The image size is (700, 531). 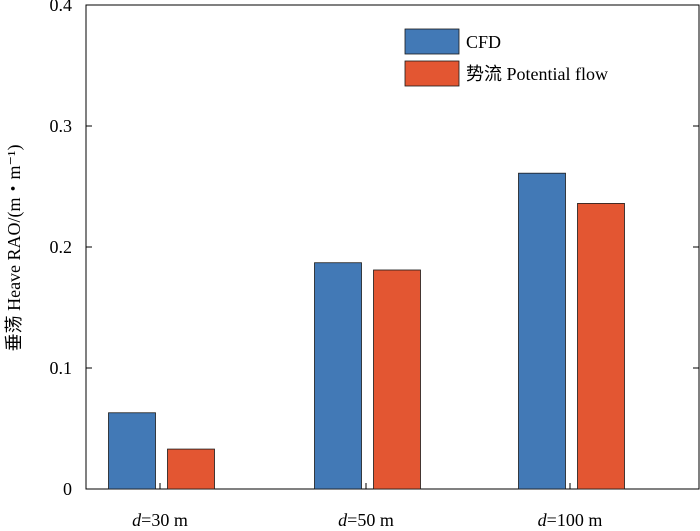 I want to click on y-tick-label: 0.4, so click(x=61, y=7).